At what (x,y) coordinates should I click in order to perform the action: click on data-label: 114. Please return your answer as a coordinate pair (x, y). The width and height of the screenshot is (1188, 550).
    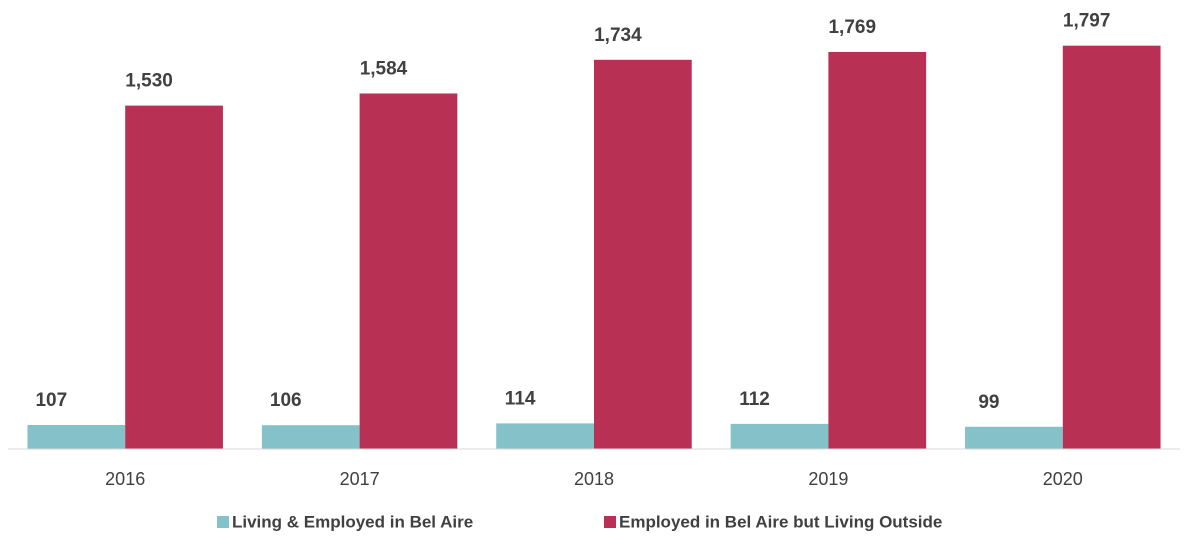
    Looking at the image, I should click on (520, 398).